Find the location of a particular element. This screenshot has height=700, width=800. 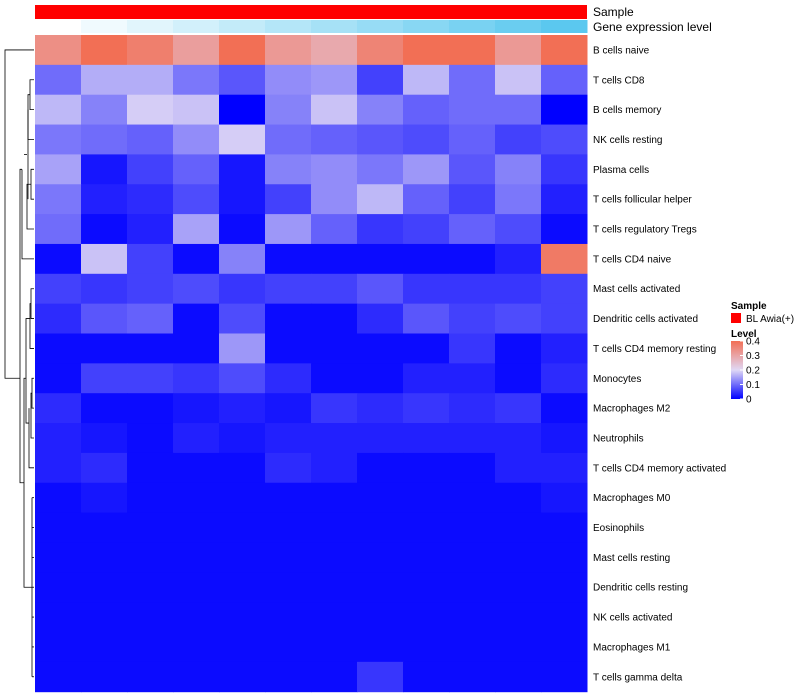

row-label: Dendritic cells activated is located at coordinates (645, 319).